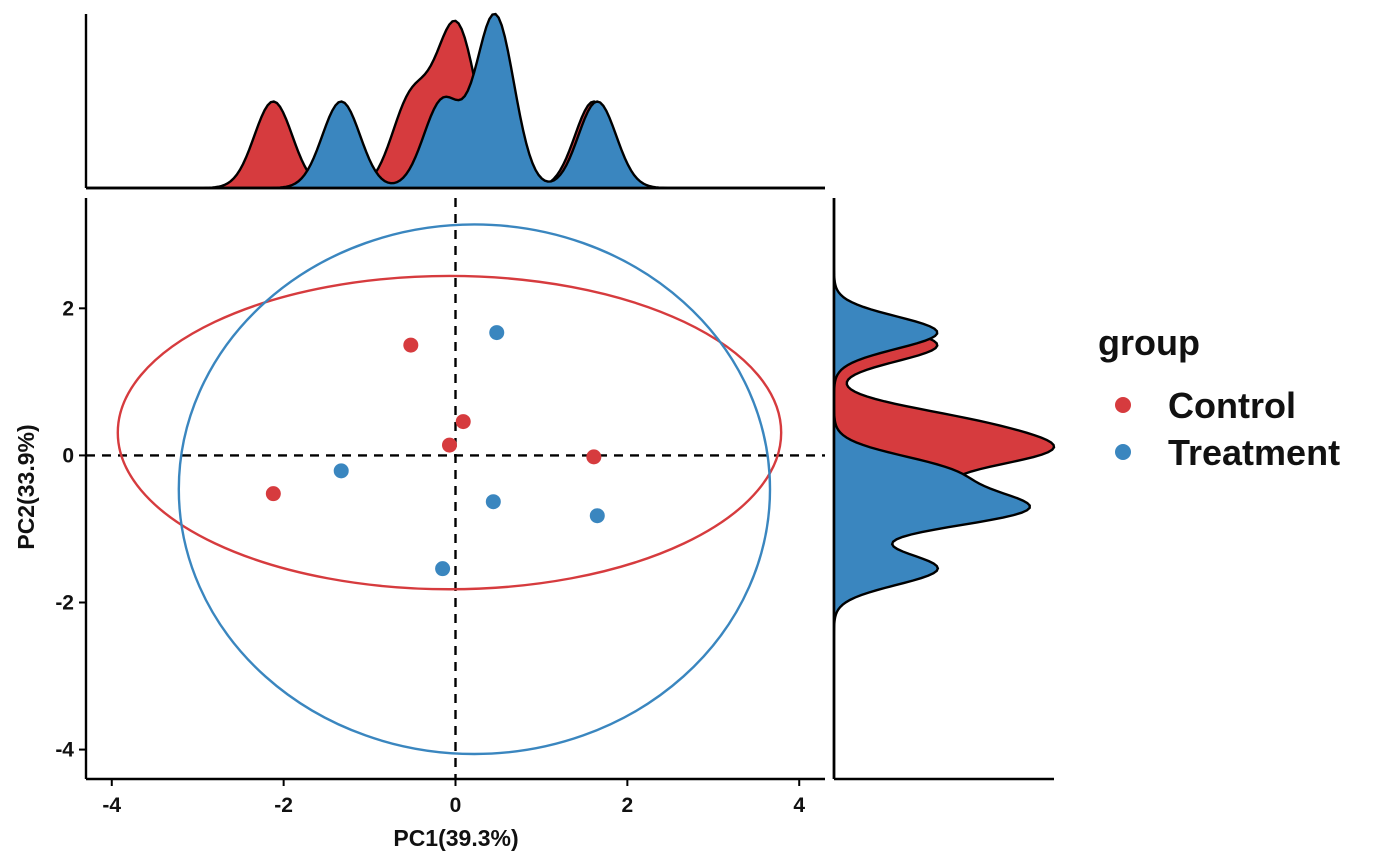  What do you see at coordinates (628, 805) in the screenshot?
I see `x-tick-label: 2` at bounding box center [628, 805].